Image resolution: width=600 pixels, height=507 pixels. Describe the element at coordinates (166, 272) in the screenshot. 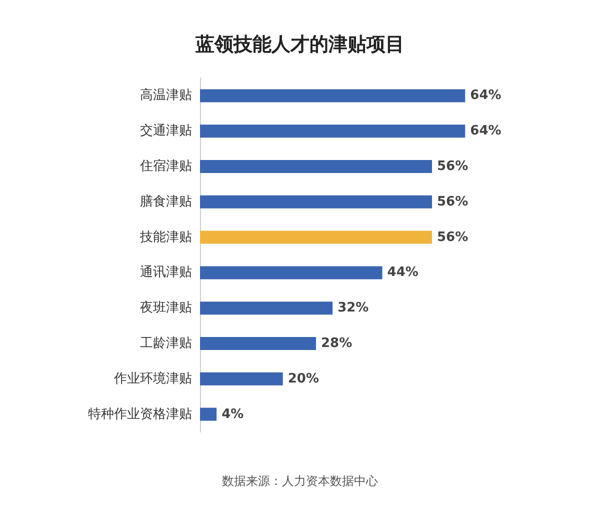

I see `y-tick-label: 通讯津贴` at that location.